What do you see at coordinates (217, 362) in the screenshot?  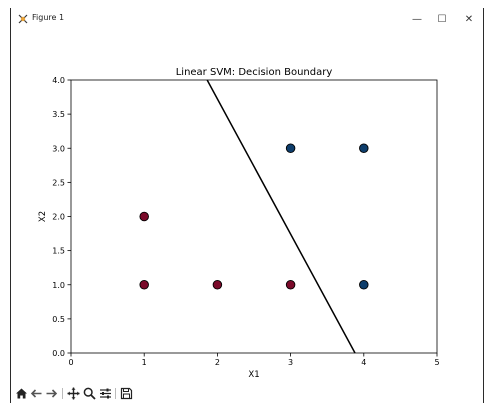 I see `x-tick-label: 2` at bounding box center [217, 362].